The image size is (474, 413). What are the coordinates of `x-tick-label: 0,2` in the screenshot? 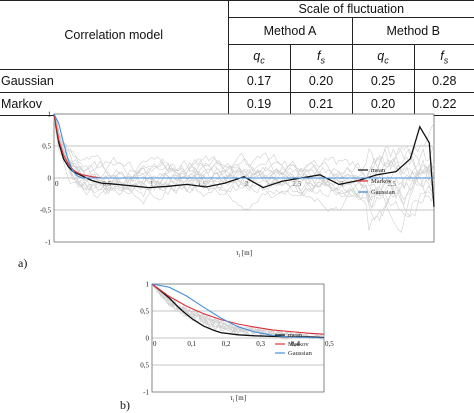 It's located at (226, 344).